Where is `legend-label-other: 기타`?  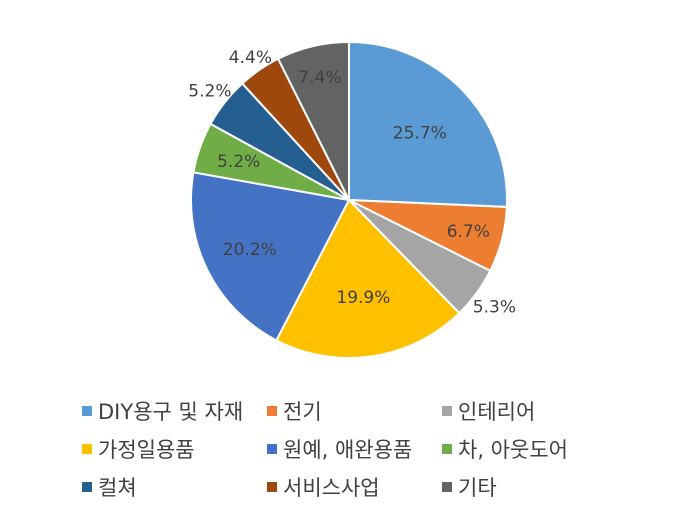
legend-label-other: 기타 is located at coordinates (477, 488).